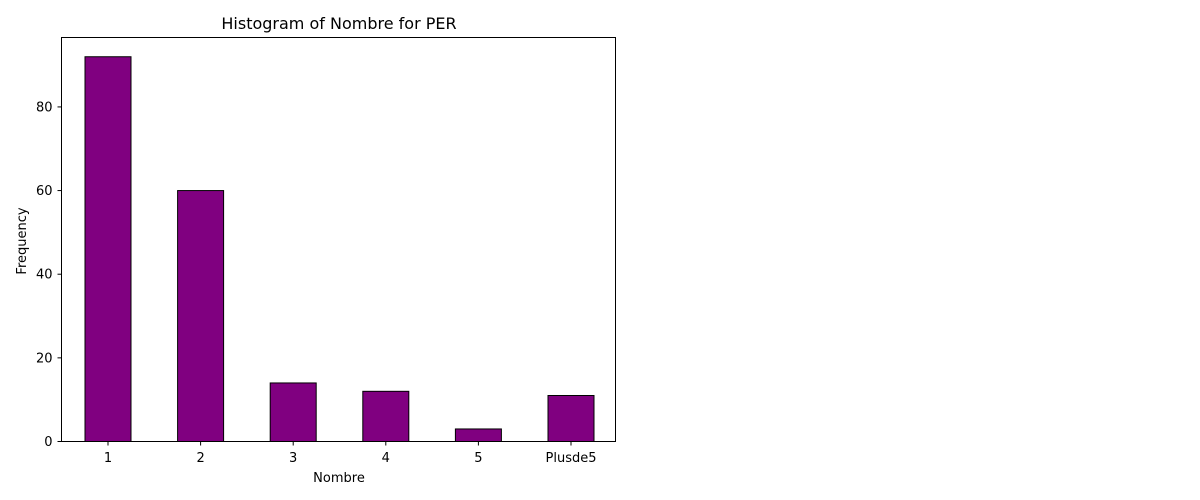  Describe the element at coordinates (200, 458) in the screenshot. I see `x-tick-label: 2` at that location.